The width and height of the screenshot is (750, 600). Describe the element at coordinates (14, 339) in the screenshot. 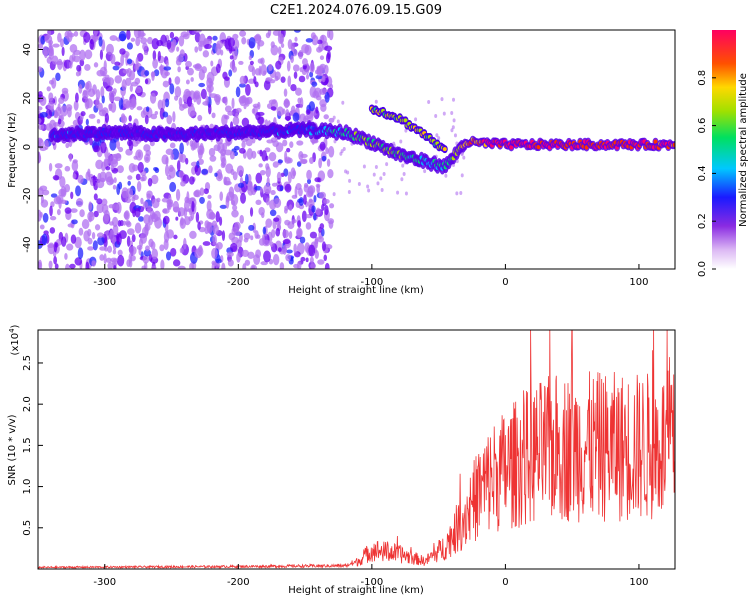

I see `snr-y-scale: (x104)` at that location.